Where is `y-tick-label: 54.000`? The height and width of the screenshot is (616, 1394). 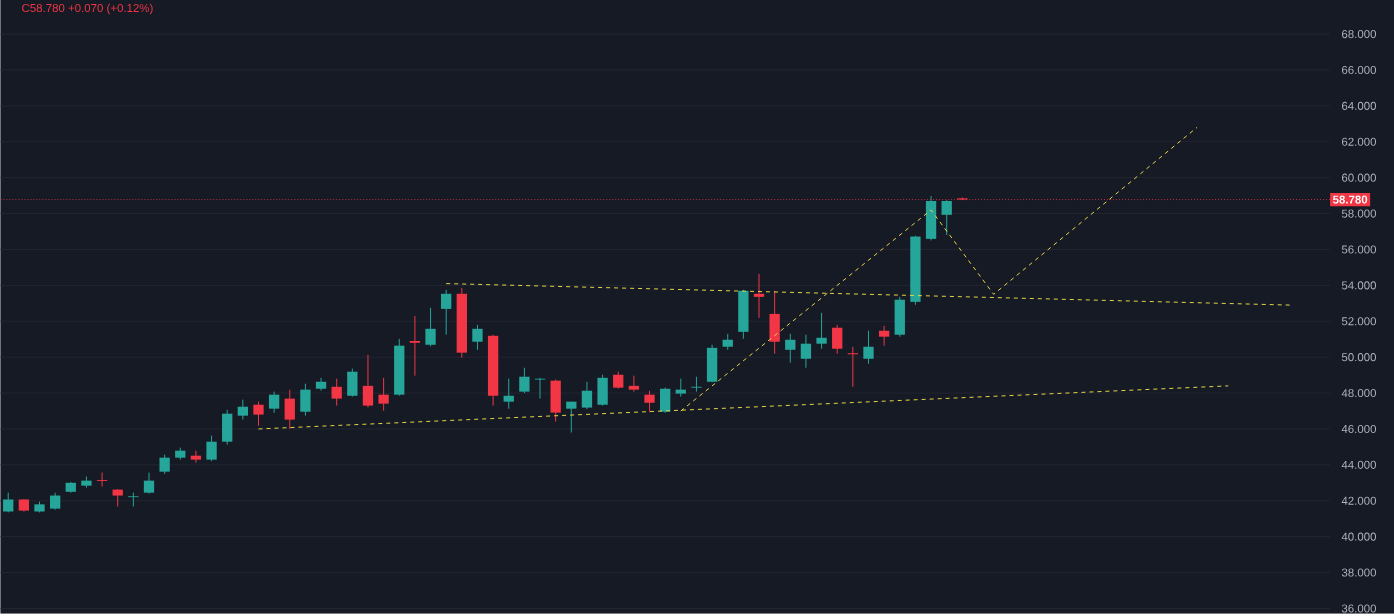
y-tick-label: 54.000 is located at coordinates (1359, 285).